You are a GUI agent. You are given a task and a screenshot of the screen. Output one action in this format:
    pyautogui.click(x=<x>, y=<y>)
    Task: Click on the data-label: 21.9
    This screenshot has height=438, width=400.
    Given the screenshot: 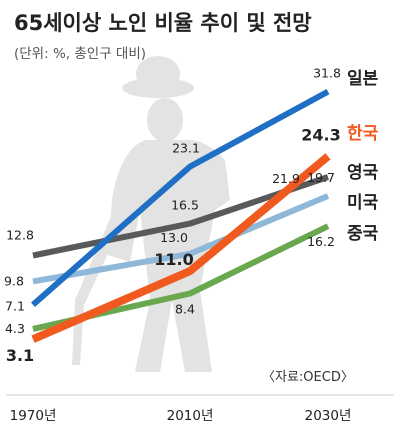 What is the action you would take?
    pyautogui.click(x=286, y=178)
    